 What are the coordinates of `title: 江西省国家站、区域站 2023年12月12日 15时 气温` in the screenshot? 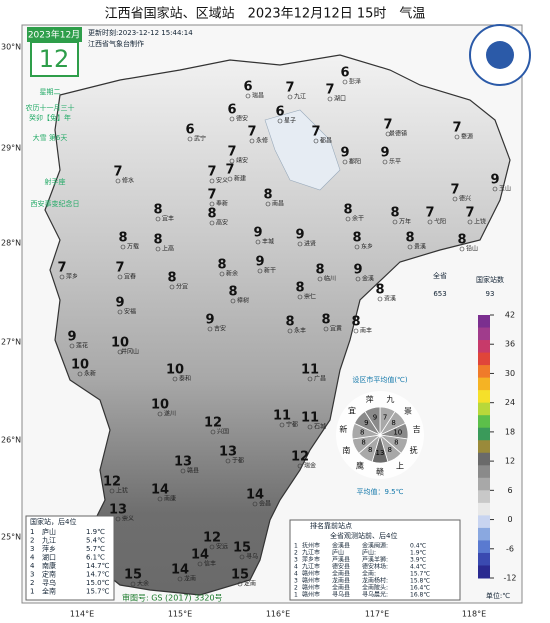 It's located at (265, 14).